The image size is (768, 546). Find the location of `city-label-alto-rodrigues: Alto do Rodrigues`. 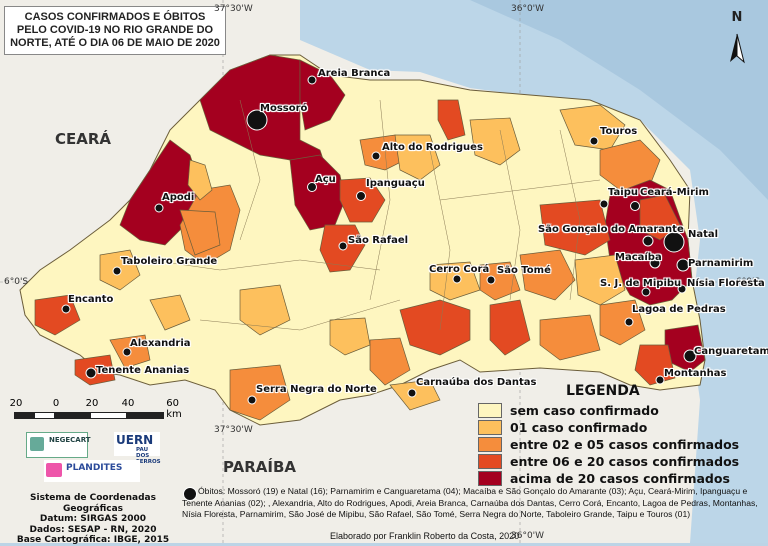

city-label-alto-rodrigues: Alto do Rodrigues is located at coordinates (432, 147).